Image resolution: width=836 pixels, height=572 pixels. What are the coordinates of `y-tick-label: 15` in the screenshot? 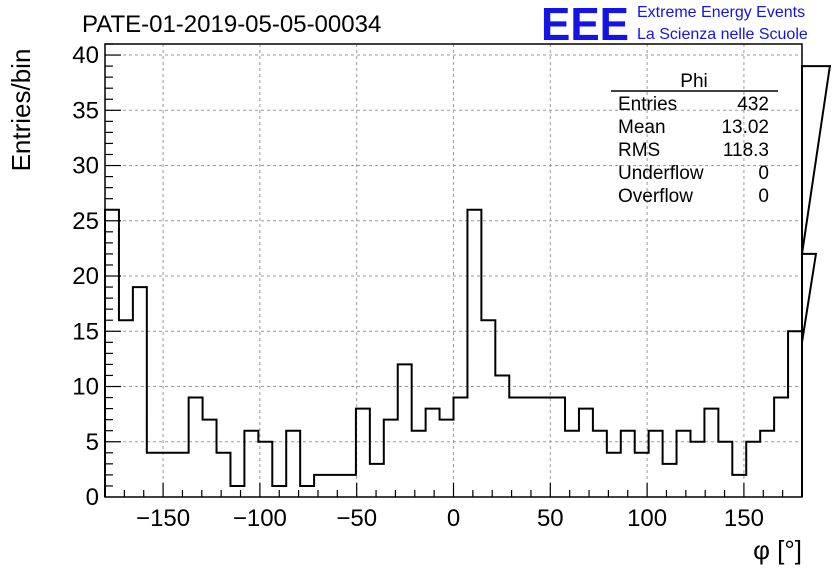 It's located at (85, 331).